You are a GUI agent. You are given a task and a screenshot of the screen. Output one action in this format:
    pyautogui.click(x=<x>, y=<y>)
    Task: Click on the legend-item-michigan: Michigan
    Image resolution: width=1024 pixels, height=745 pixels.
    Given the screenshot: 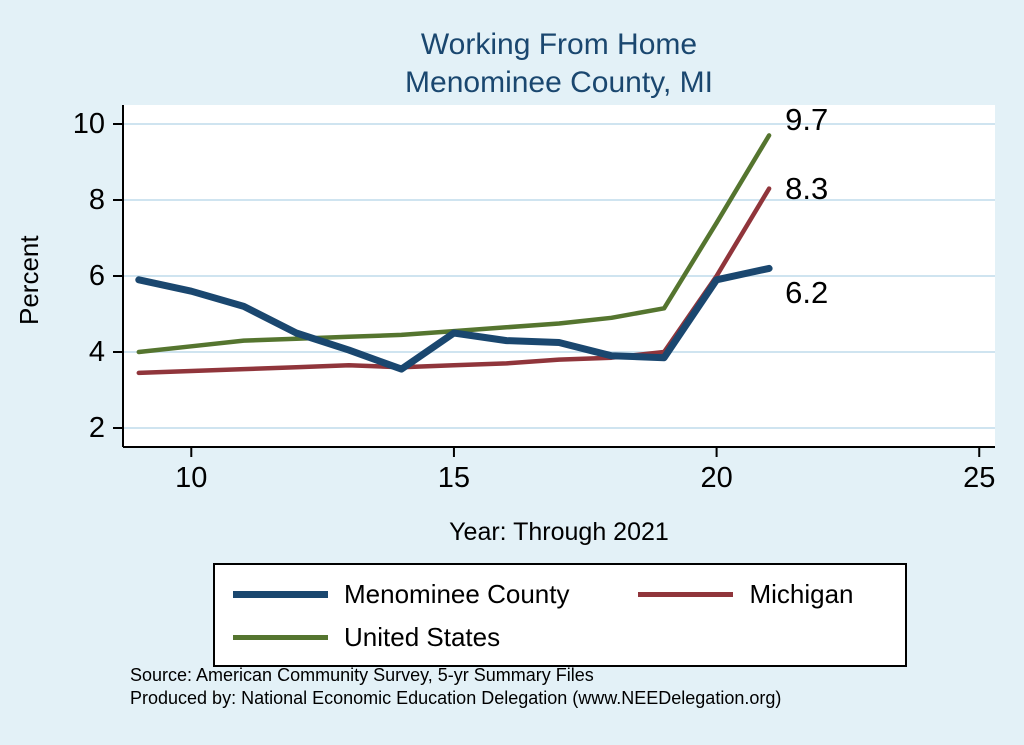 What is the action you would take?
    pyautogui.click(x=762, y=594)
    